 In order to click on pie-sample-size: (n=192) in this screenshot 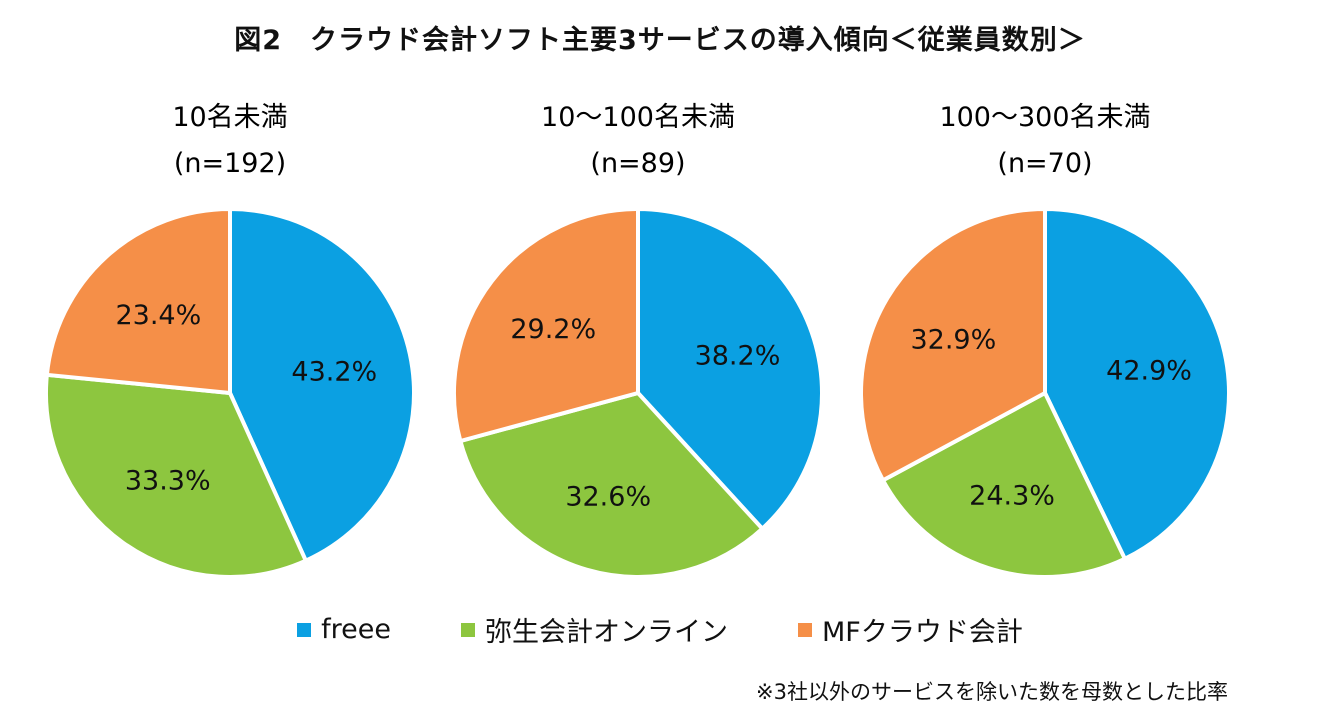, I will do `click(230, 163)`.